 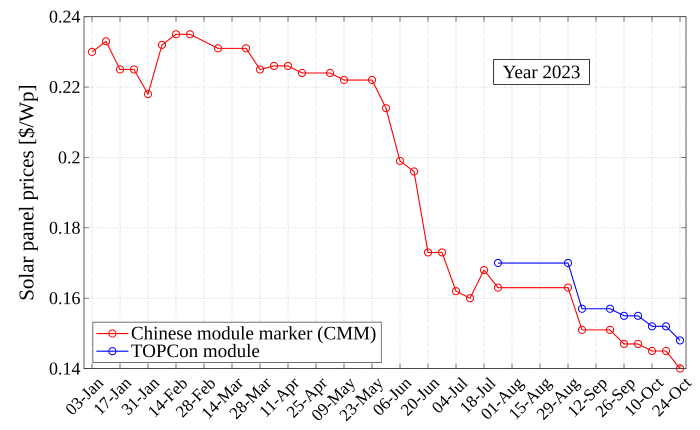 I want to click on legend-label: TOPCon module, so click(x=195, y=351).